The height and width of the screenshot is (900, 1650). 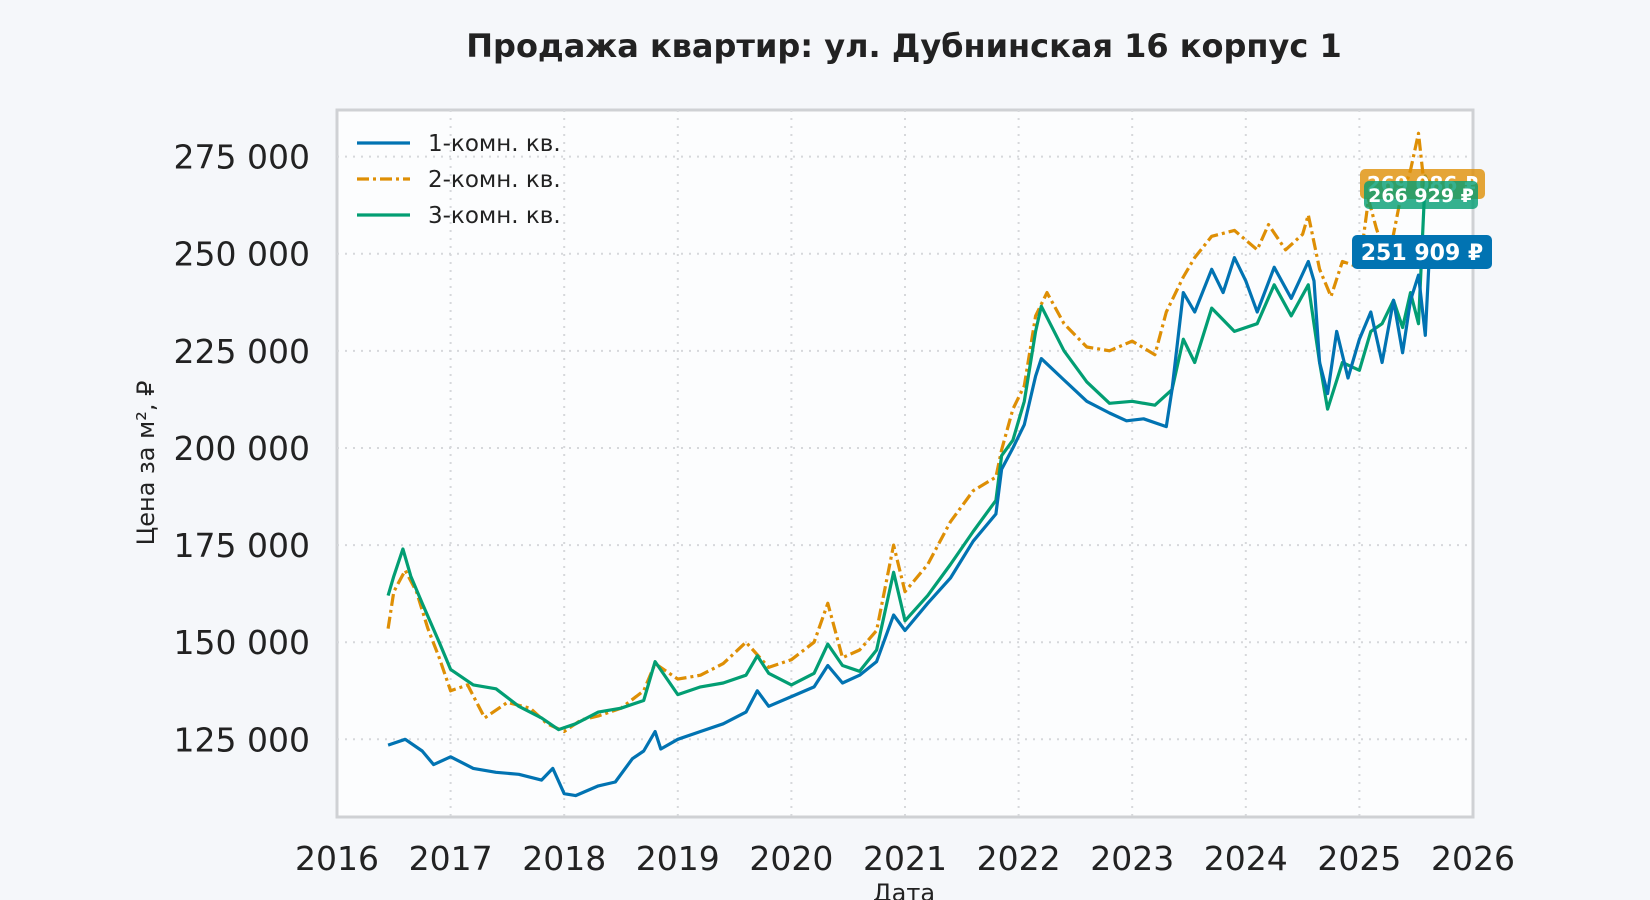 I want to click on x-tick-label: 2017, so click(x=451, y=858).